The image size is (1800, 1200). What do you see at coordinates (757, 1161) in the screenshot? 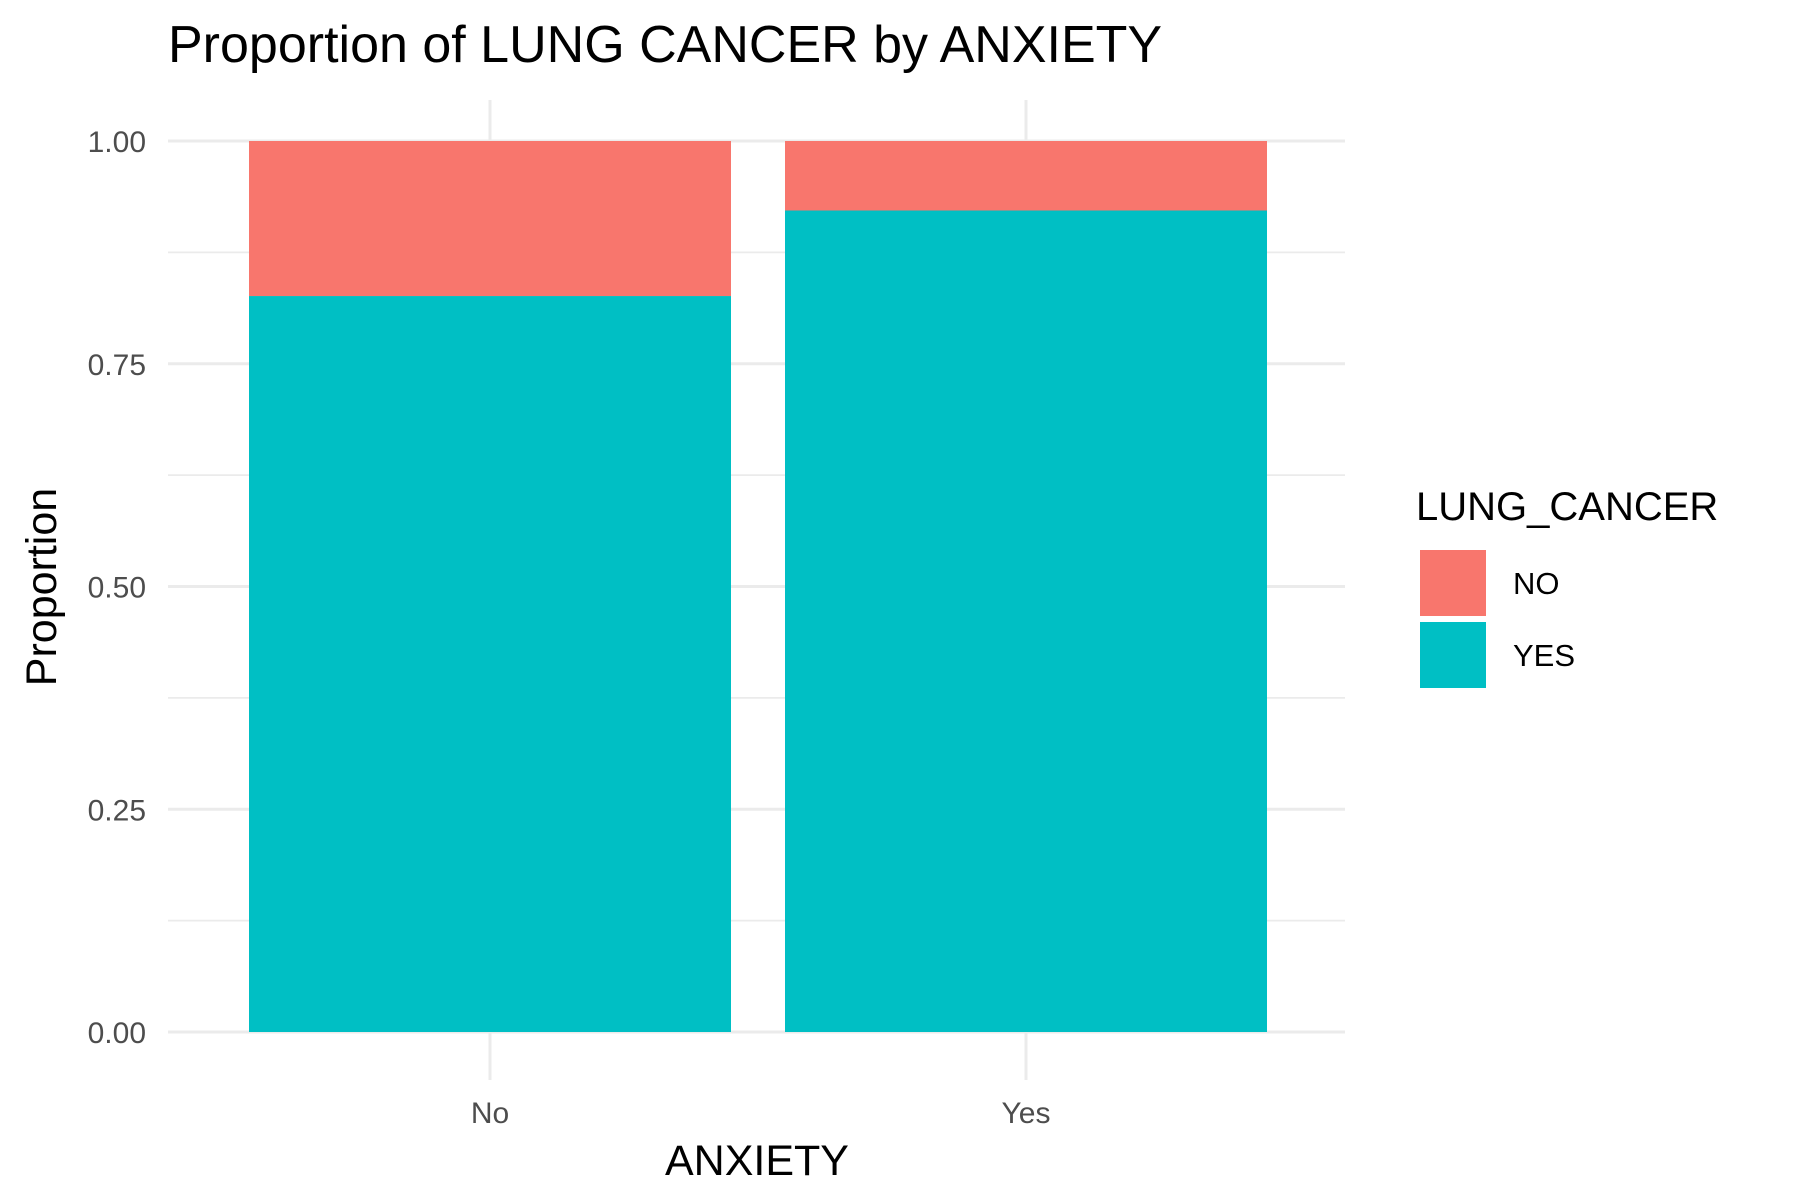
I see `x-axis-title: ANXIETY` at bounding box center [757, 1161].